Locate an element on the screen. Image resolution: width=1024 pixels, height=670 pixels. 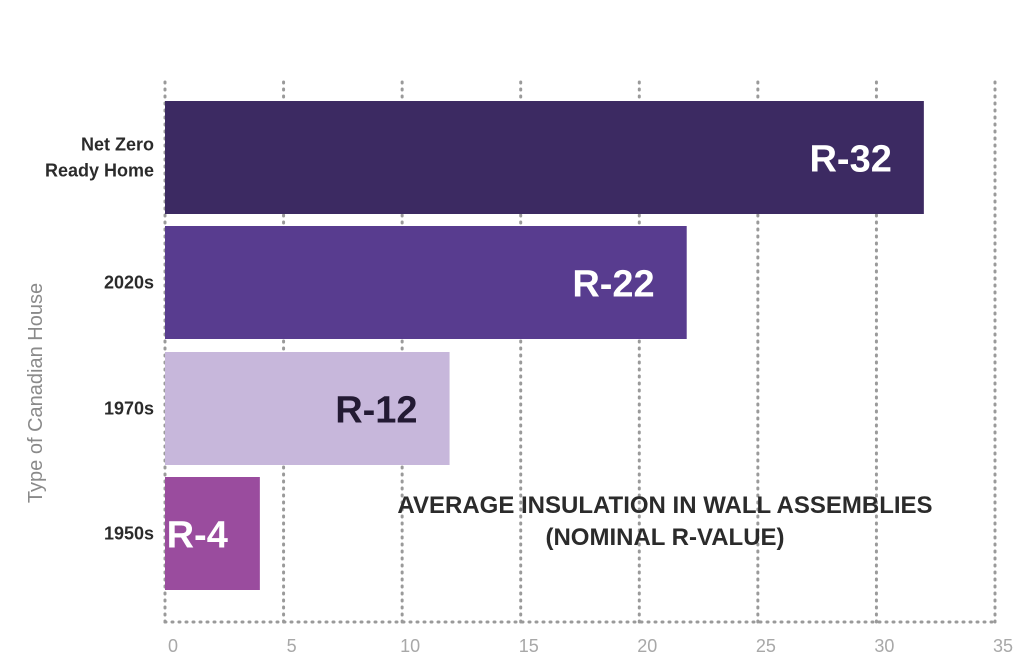
bar-data-label: R-32 is located at coordinates (850, 160).